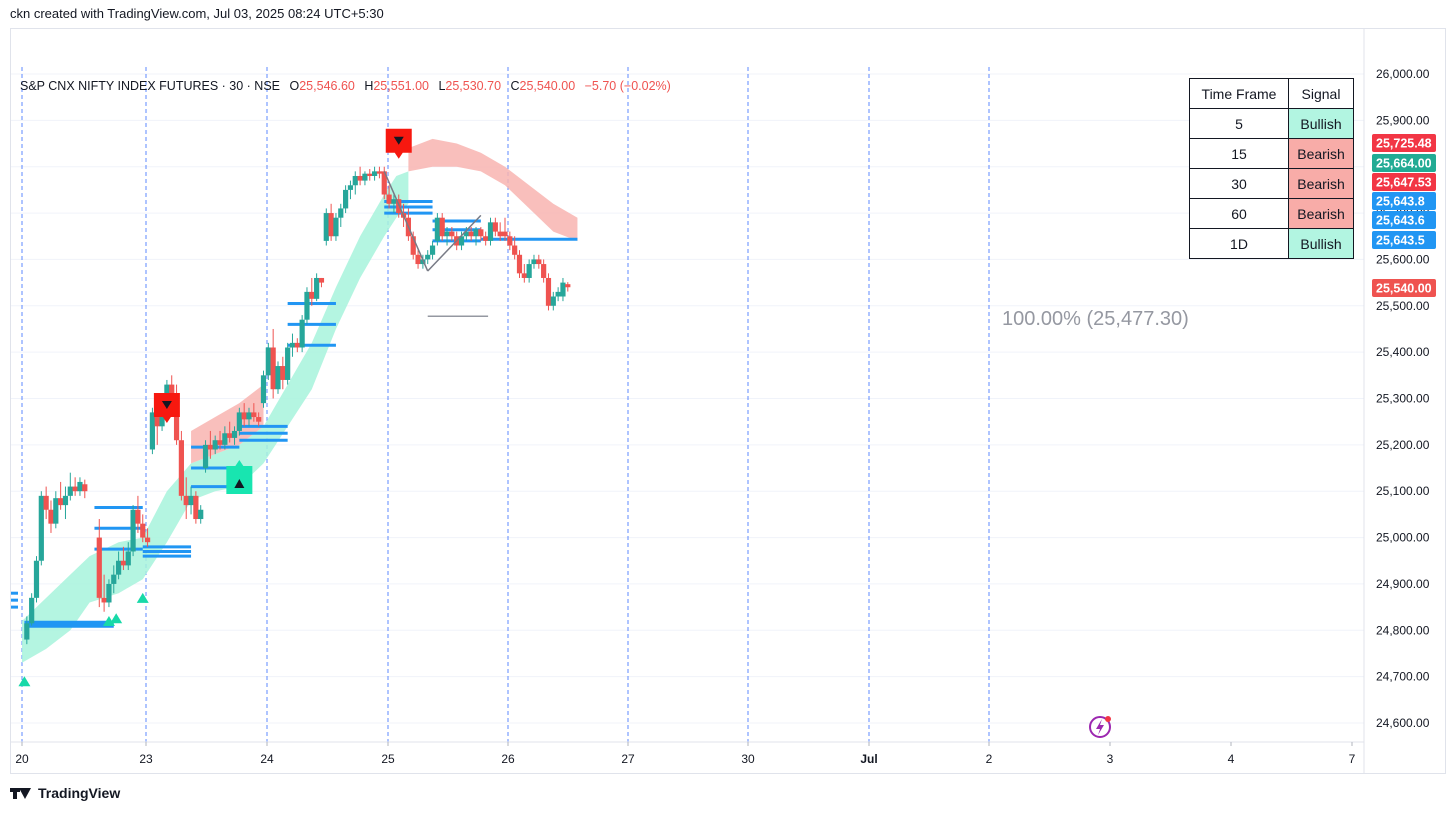 The width and height of the screenshot is (1456, 813). What do you see at coordinates (548, 86) in the screenshot?
I see `legend-close: 25,540.00` at bounding box center [548, 86].